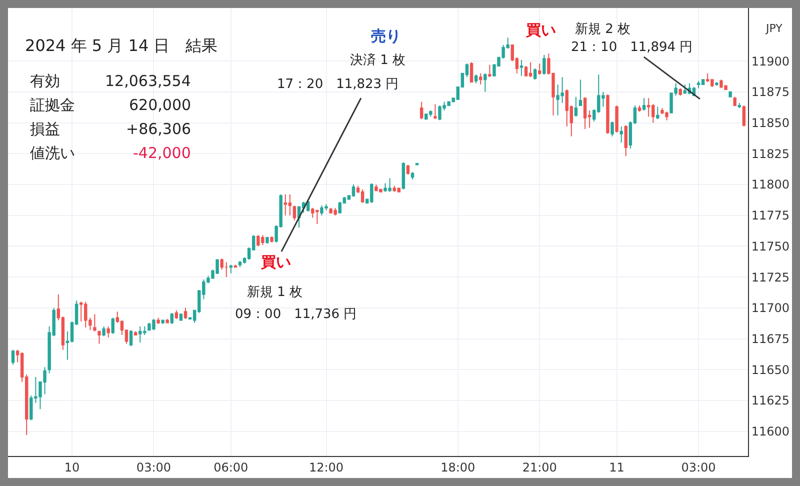 The height and width of the screenshot is (486, 800). Describe the element at coordinates (770, 215) in the screenshot. I see `y-tick-label: 11775` at that location.